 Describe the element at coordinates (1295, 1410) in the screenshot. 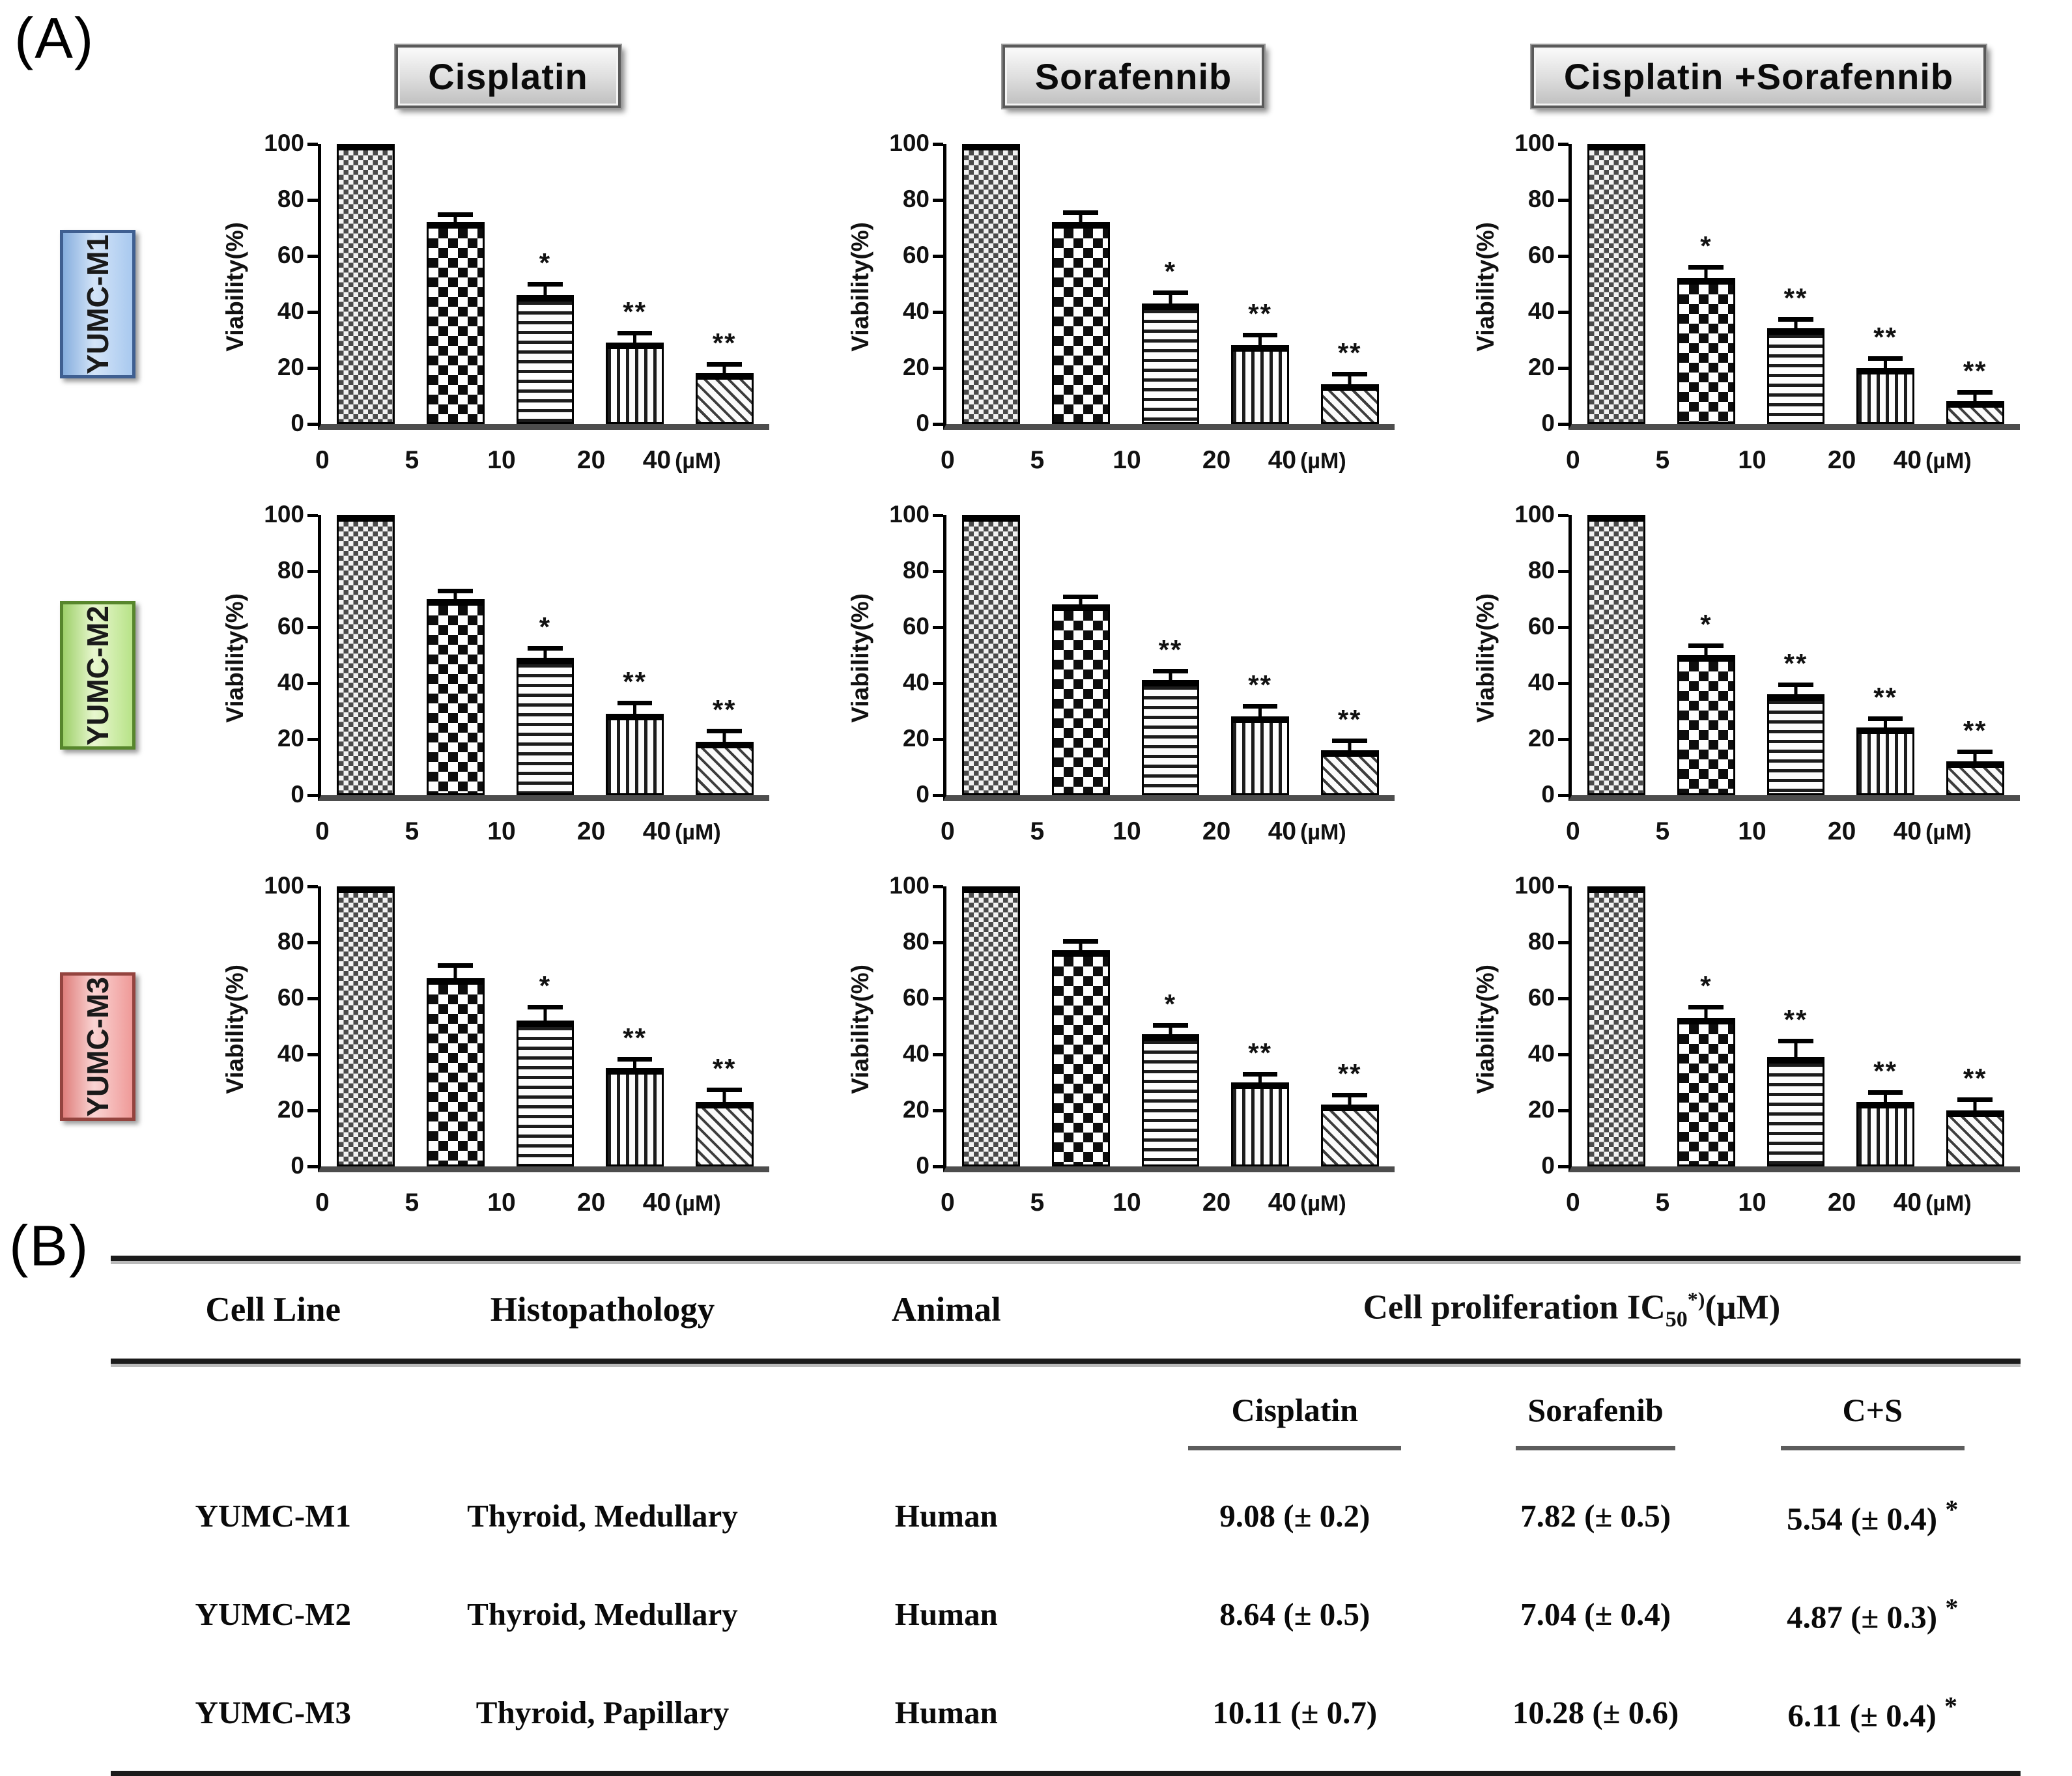

I see `subheader-cisplatin: Cisplatin` at that location.